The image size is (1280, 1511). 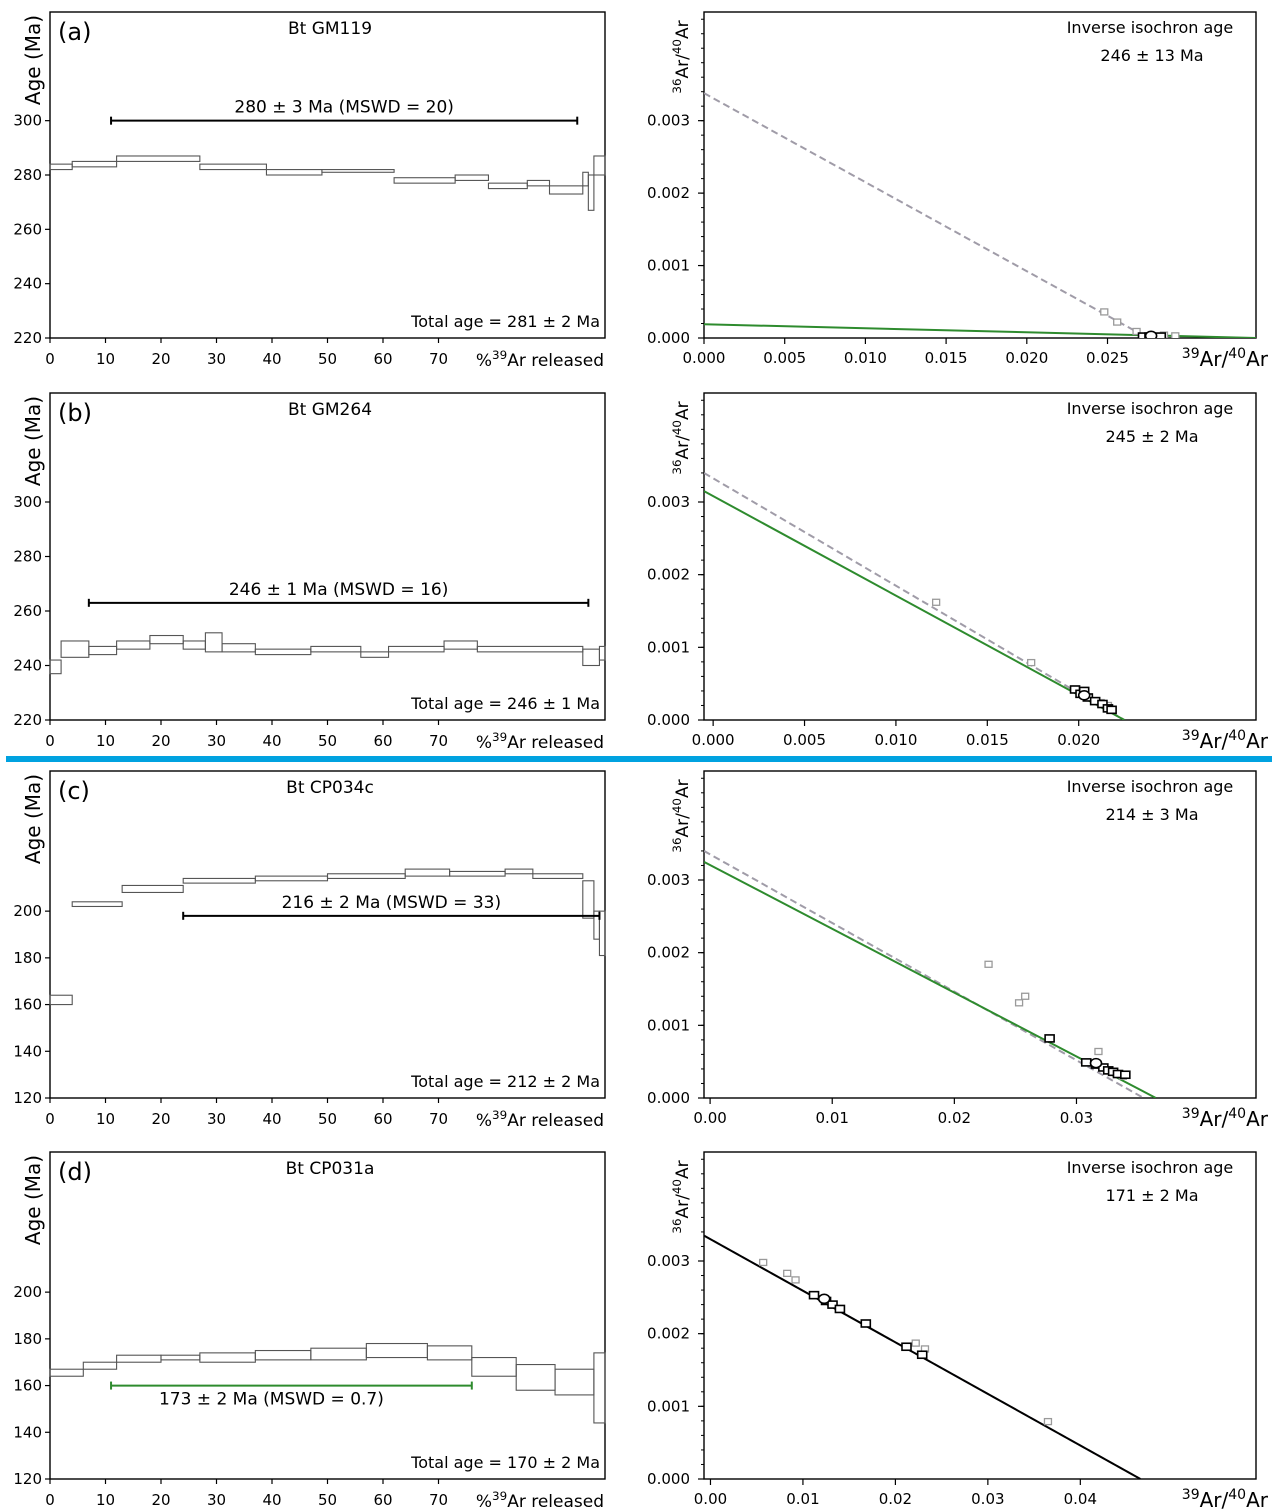 I want to click on panel-label: (a), so click(x=74, y=32).